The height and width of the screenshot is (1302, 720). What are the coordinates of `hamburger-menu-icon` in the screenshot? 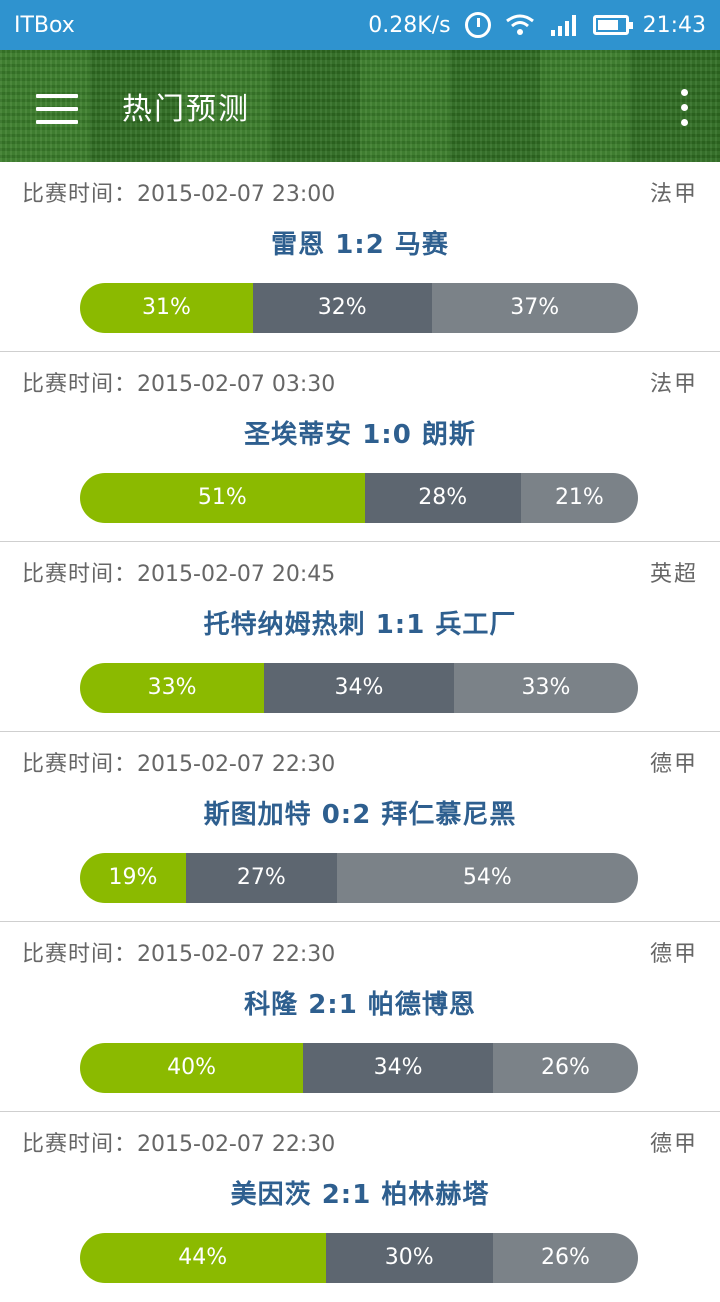 It's located at (57, 109).